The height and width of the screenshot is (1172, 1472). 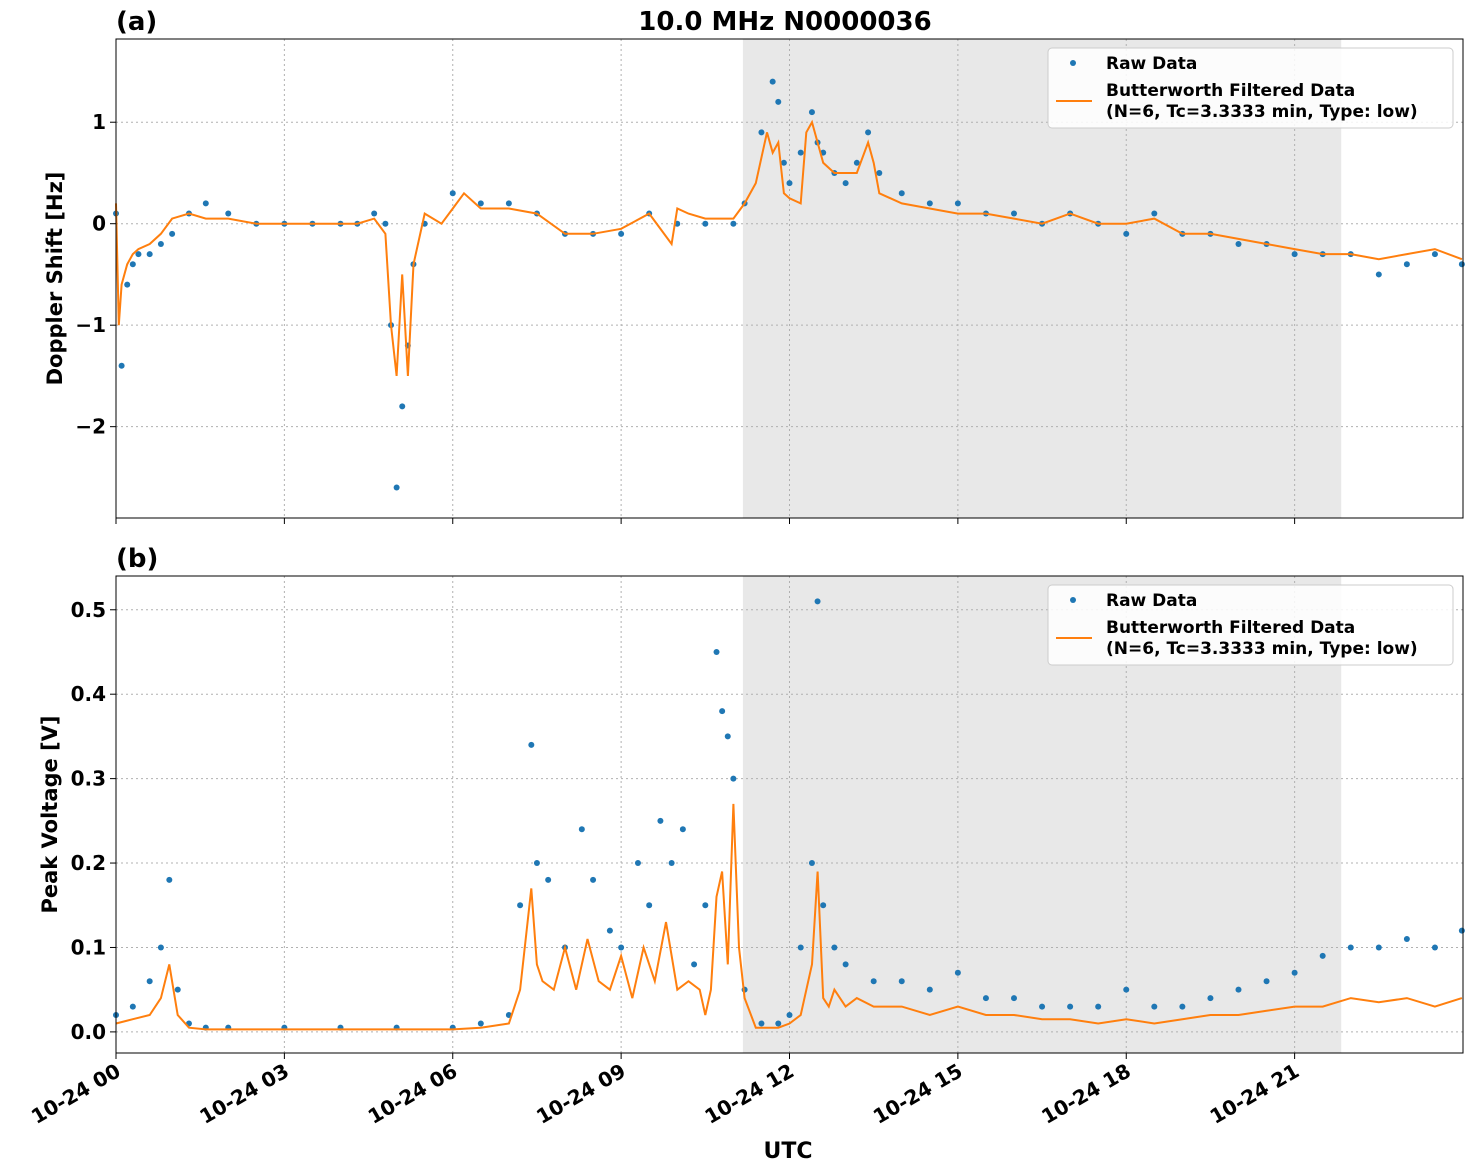 What do you see at coordinates (784, 22) in the screenshot?
I see `chart-title: 10.0 MHz N0000036` at bounding box center [784, 22].